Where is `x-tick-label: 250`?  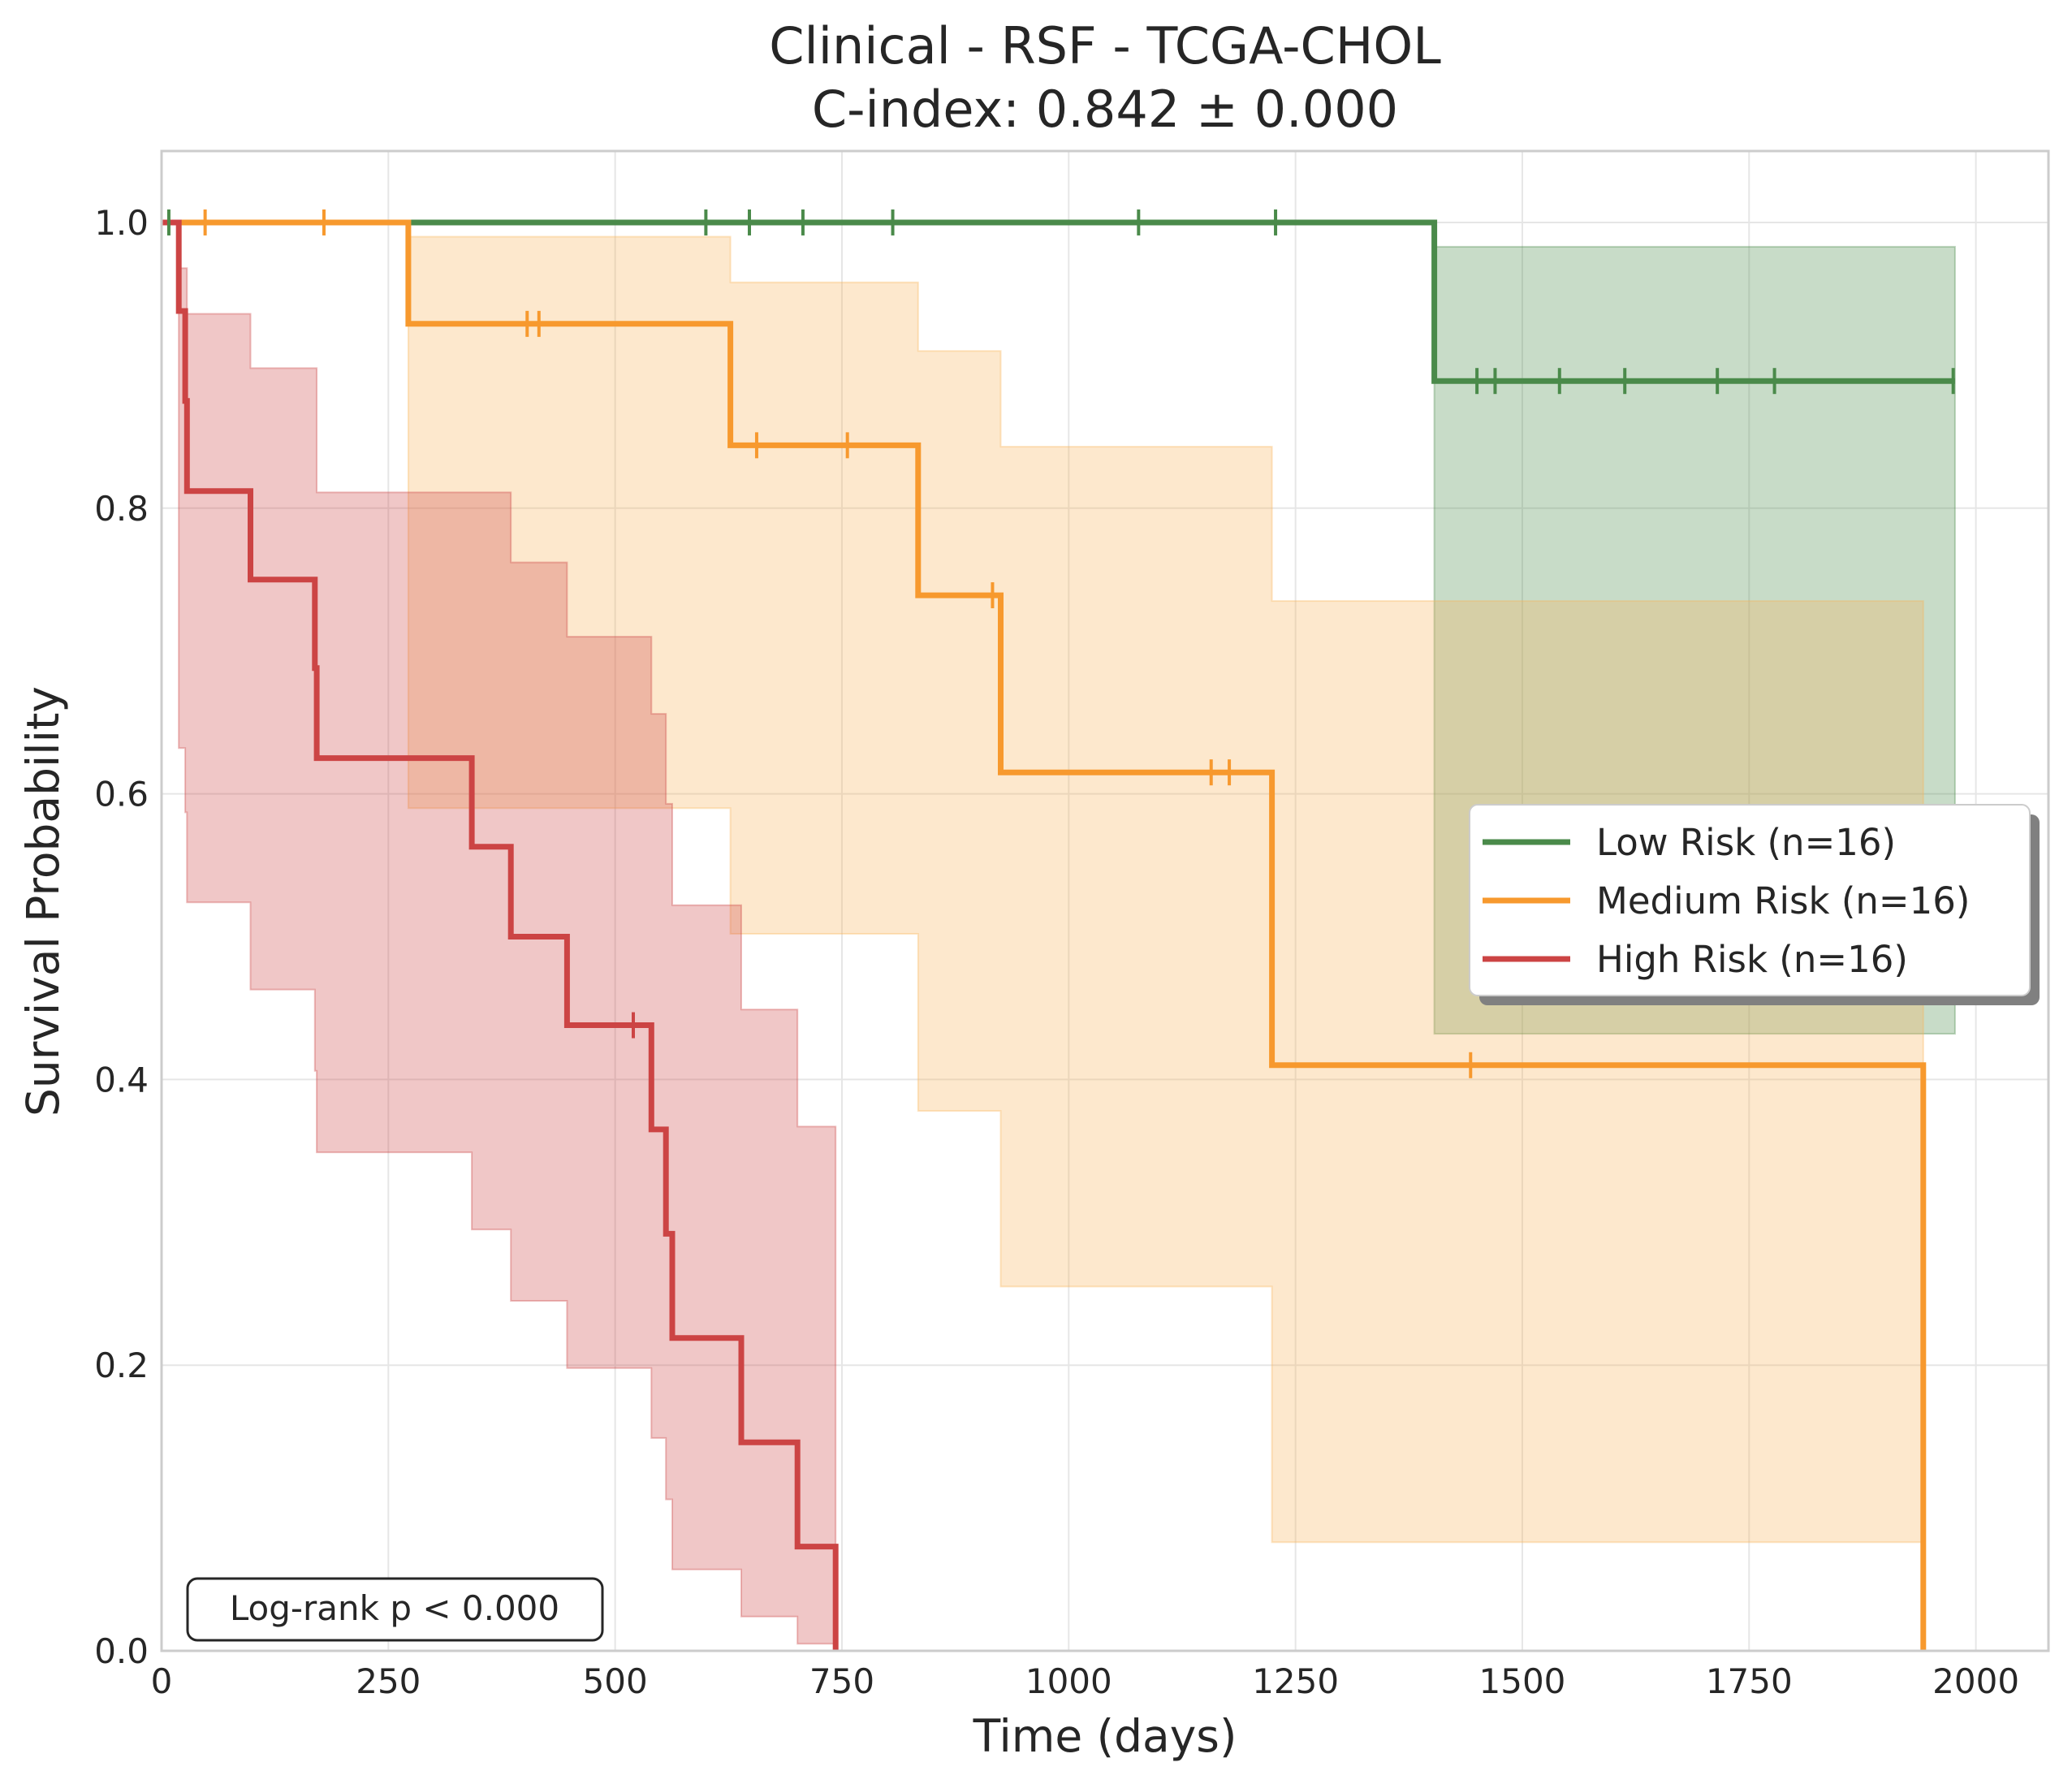 x-tick-label: 250 is located at coordinates (388, 1681).